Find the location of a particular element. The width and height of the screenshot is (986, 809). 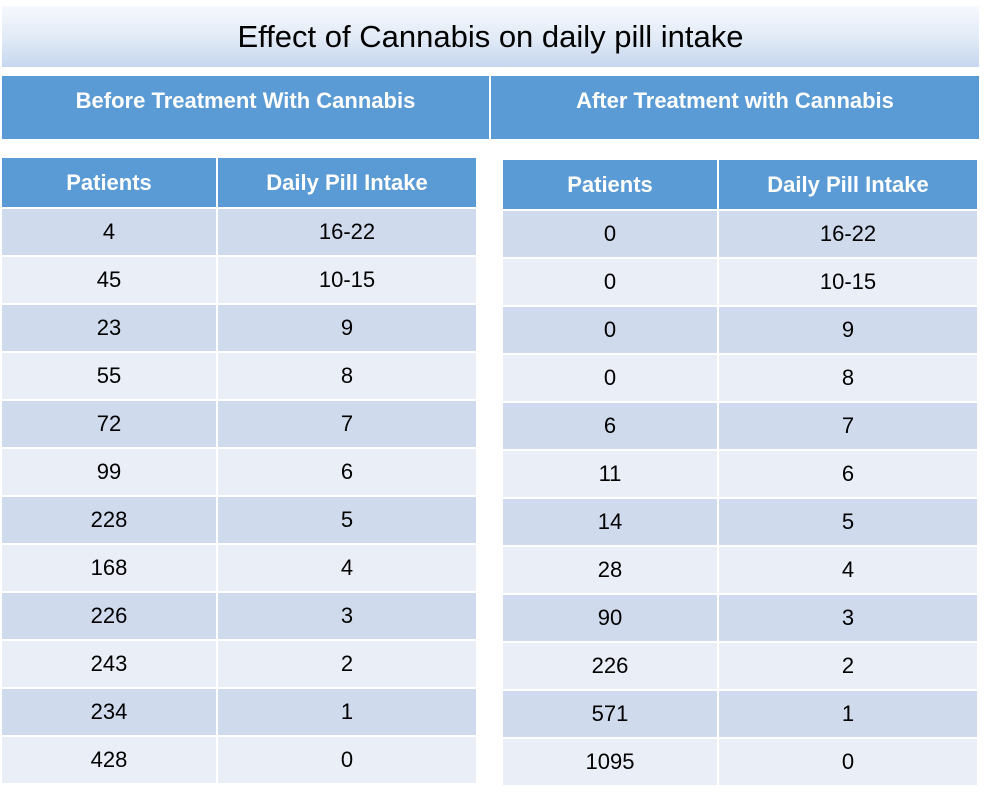

table-row: 55 8 is located at coordinates (239, 376).